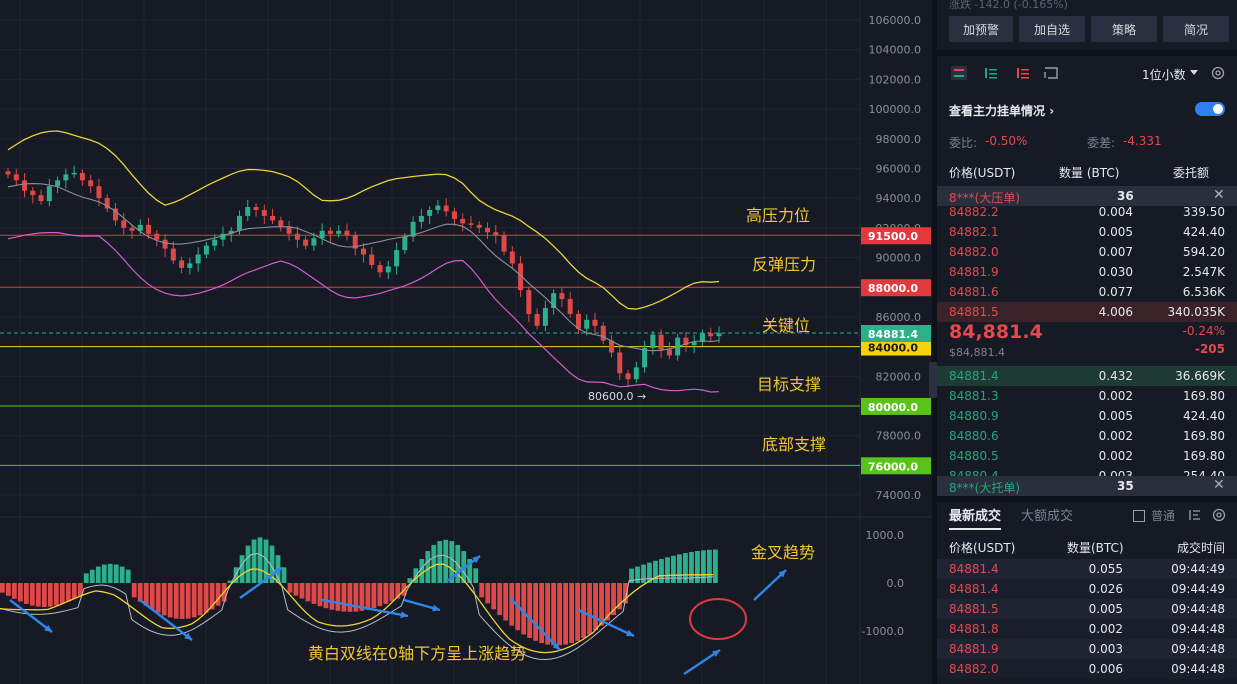 This screenshot has height=684, width=1237. I want to click on normal-checkbox, so click(1139, 516).